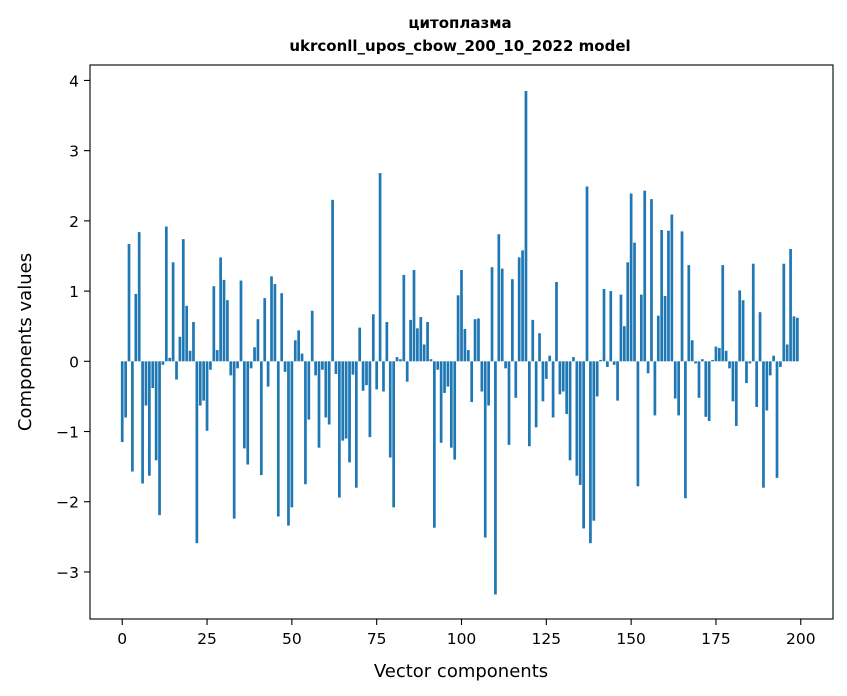  I want to click on chart-title: цитоплазма, so click(459, 23).